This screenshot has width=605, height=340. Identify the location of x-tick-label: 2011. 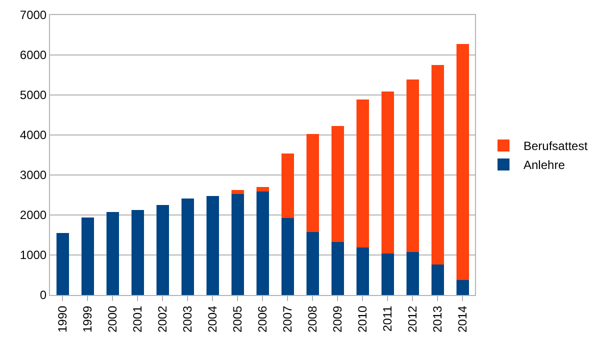
(387, 318).